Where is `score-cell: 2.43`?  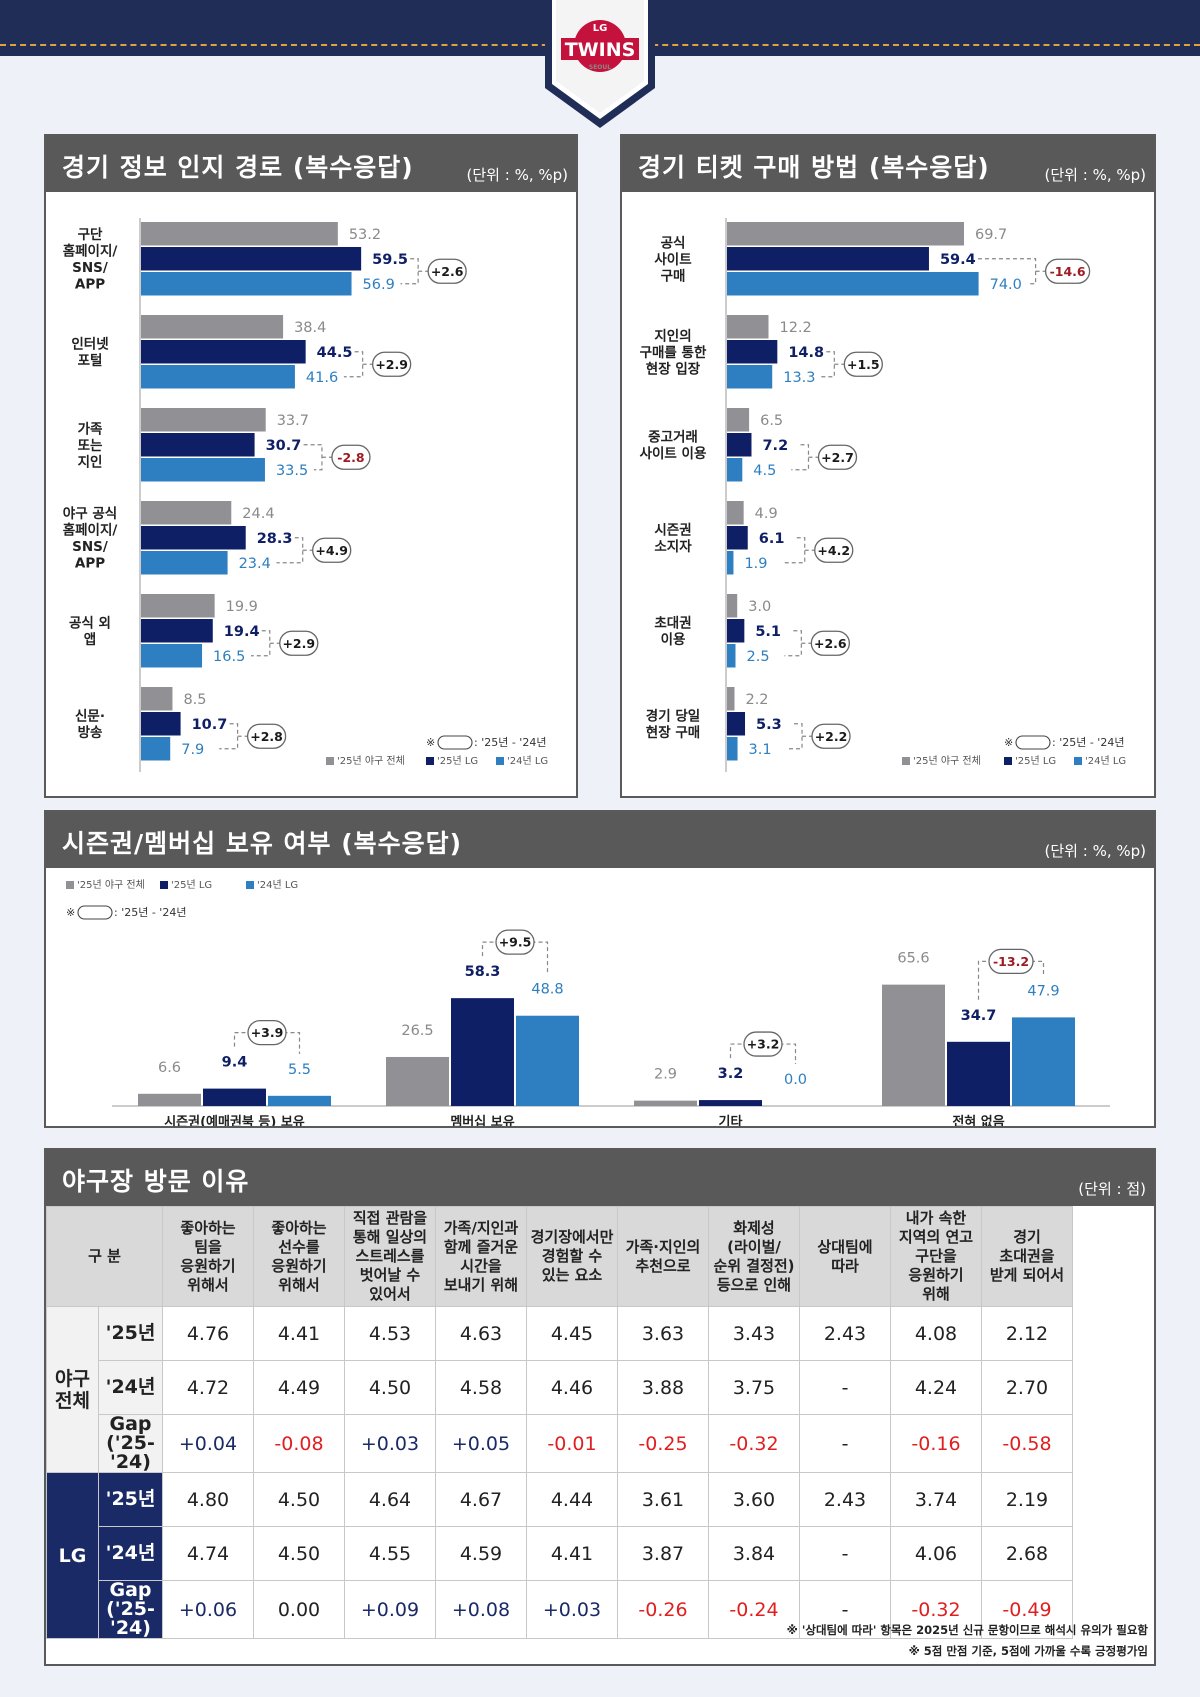
score-cell: 2.43 is located at coordinates (845, 1333).